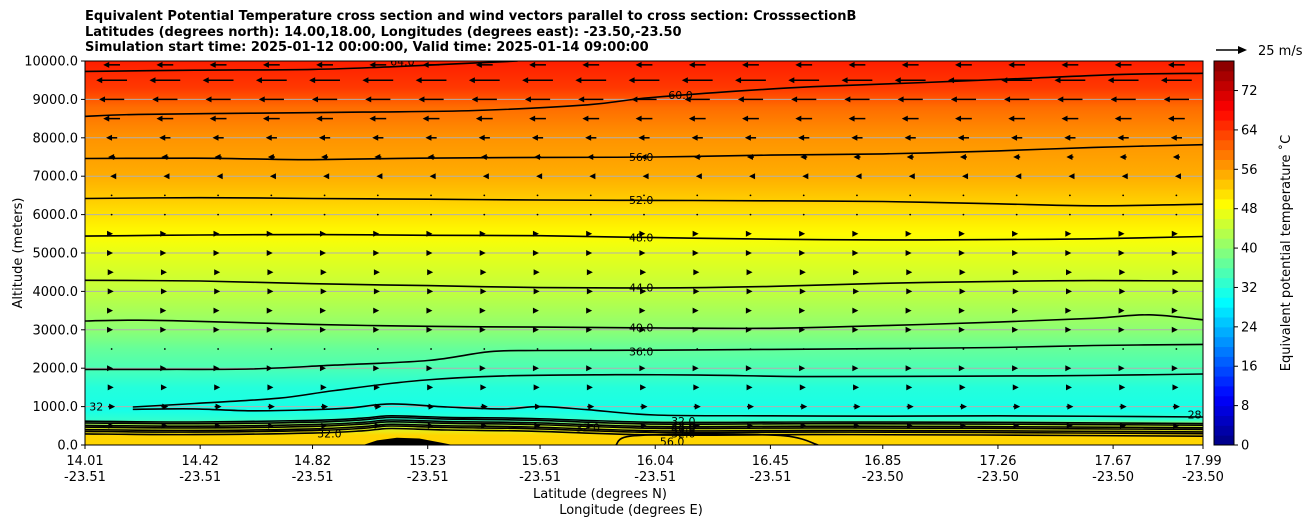 The image size is (1308, 526). Describe the element at coordinates (600, 494) in the screenshot. I see `x-axis-label-lat: Latitude (degrees N)` at that location.